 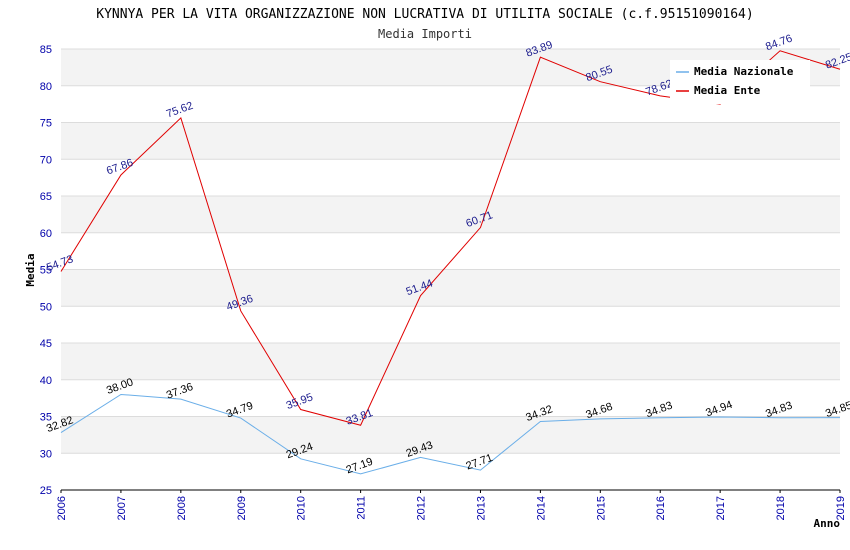 What do you see at coordinates (46, 50) in the screenshot?
I see `y-tick-label: 85` at bounding box center [46, 50].